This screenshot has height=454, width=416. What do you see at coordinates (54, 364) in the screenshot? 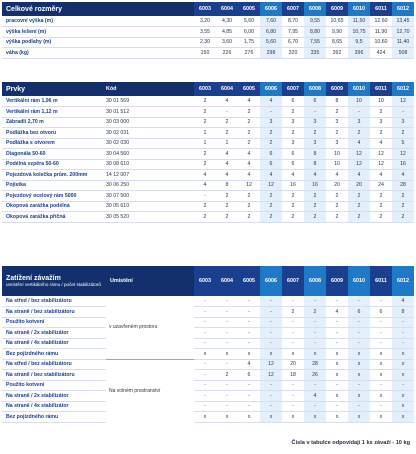
I see `condition-label: Na střed / bez stabilizátoru` at bounding box center [54, 364].